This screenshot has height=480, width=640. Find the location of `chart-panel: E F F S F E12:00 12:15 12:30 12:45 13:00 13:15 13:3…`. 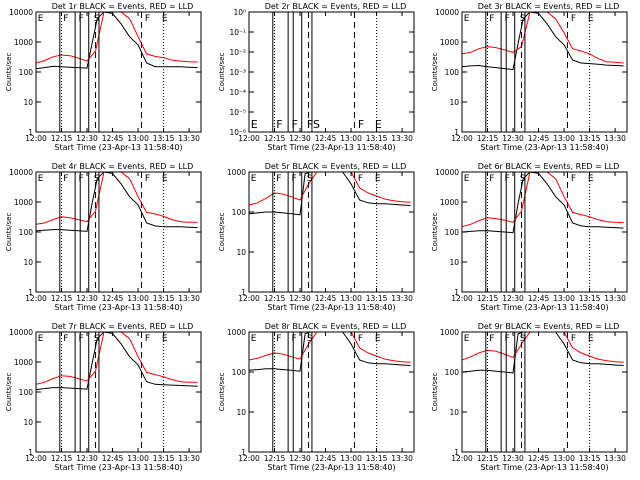

chart-panel: E F F S F E12:00 12:15 12:30 12:45 13:00 13:15 13:3… is located at coordinates (316, 237).